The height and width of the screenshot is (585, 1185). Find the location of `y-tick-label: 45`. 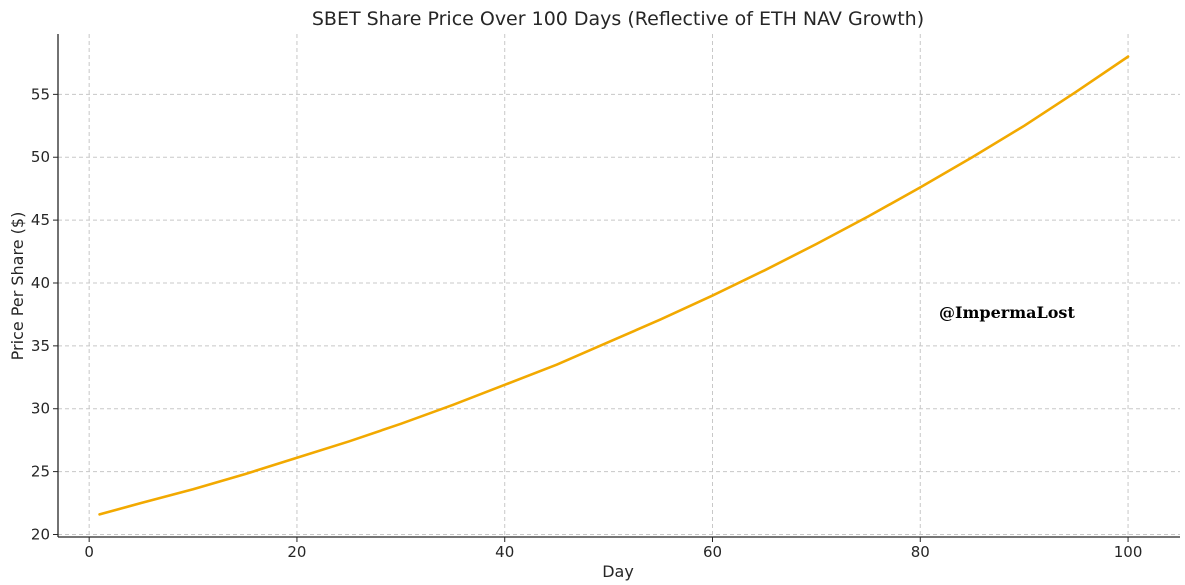

y-tick-label: 45 is located at coordinates (40, 220).